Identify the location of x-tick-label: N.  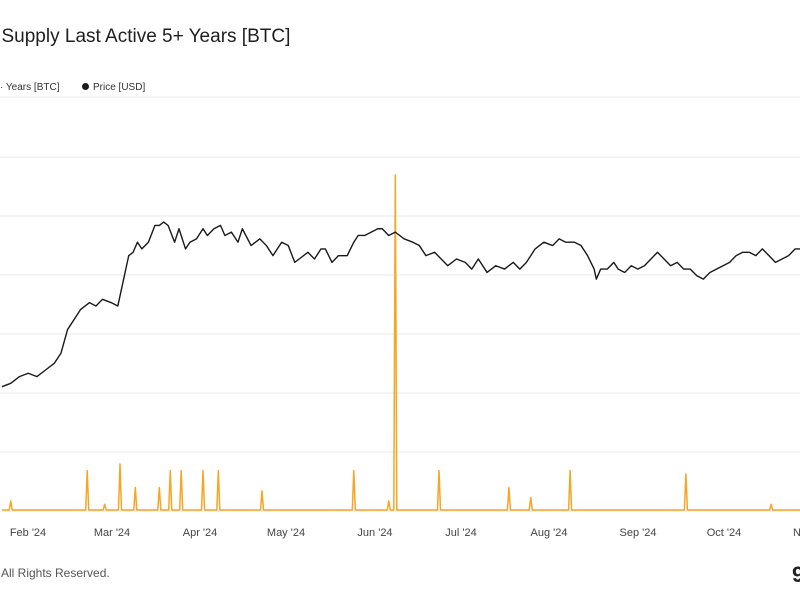
(796, 533).